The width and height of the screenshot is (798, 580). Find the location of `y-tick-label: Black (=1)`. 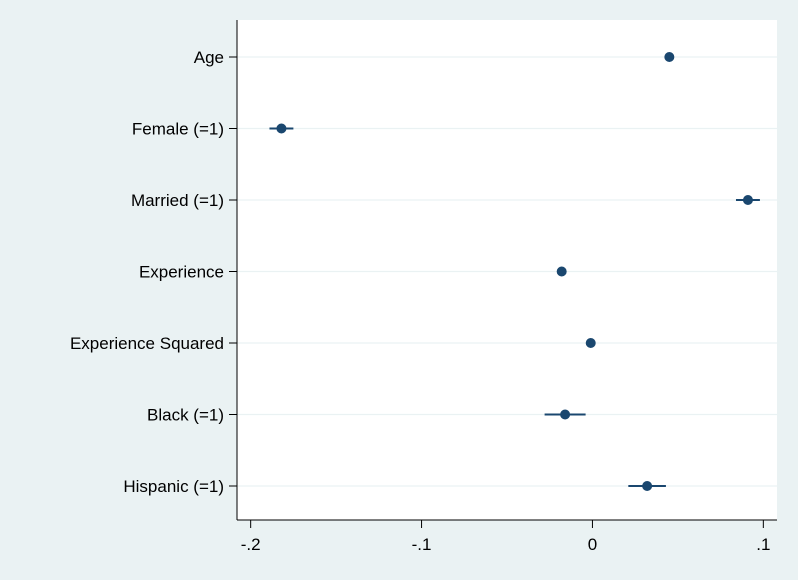

y-tick-label: Black (=1) is located at coordinates (185, 415).